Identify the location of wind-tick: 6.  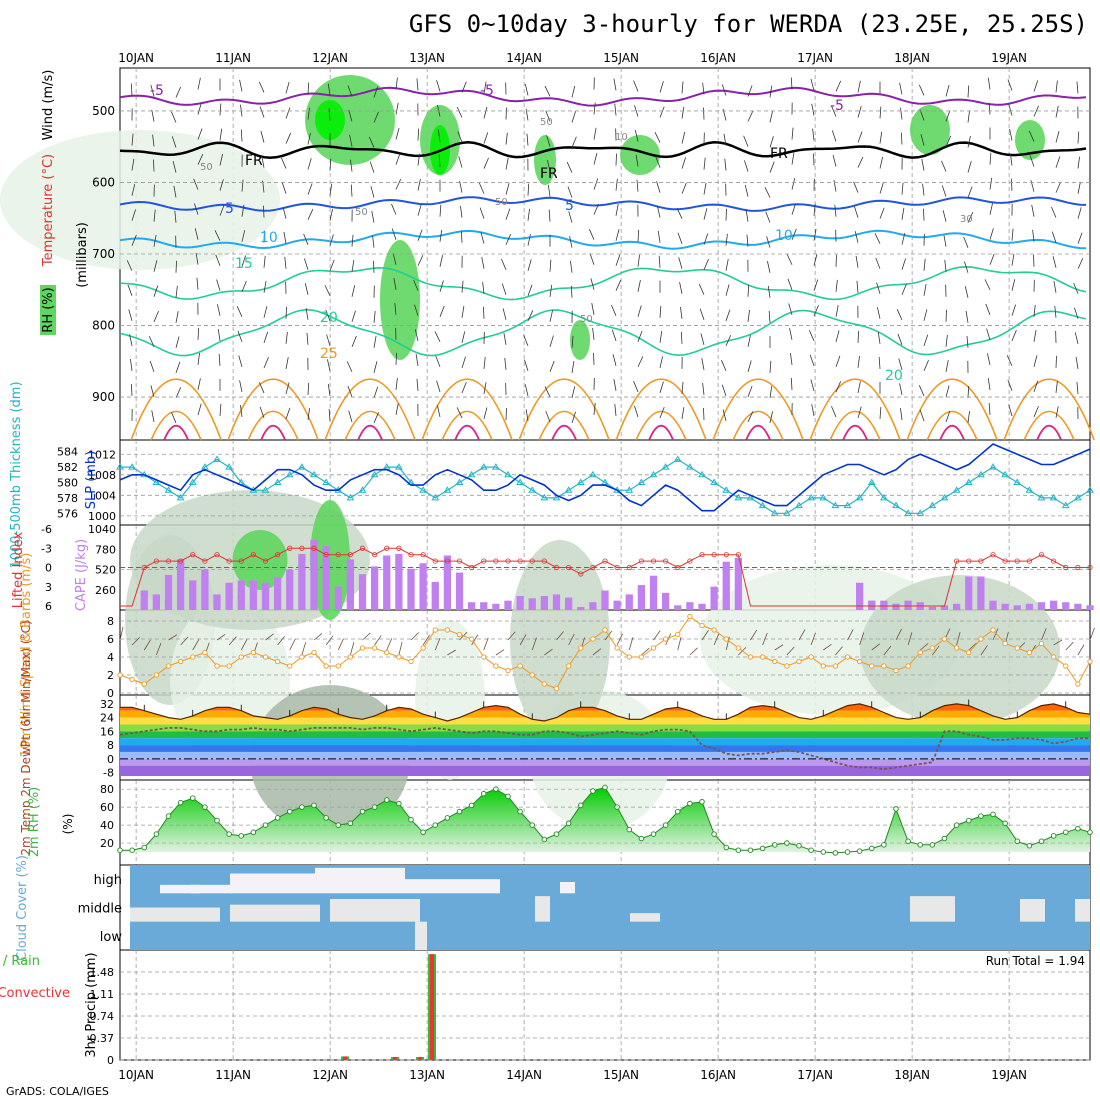
(110, 639).